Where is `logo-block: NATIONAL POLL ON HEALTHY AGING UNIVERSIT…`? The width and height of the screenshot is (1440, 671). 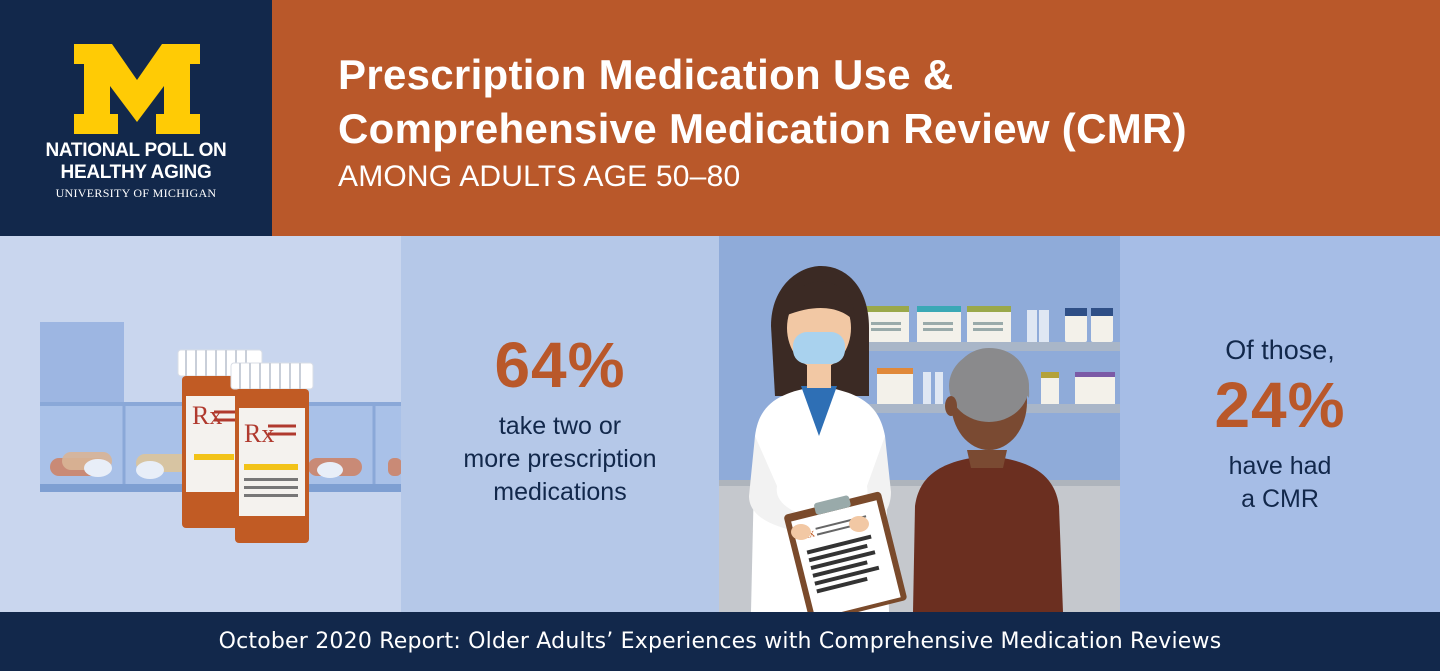 logo-block: NATIONAL POLL ON HEALTHY AGING UNIVERSIT… is located at coordinates (136, 118).